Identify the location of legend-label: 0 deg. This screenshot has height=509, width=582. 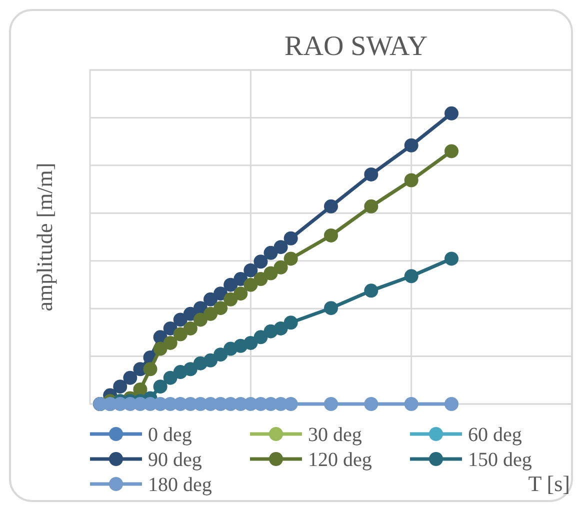
(170, 435).